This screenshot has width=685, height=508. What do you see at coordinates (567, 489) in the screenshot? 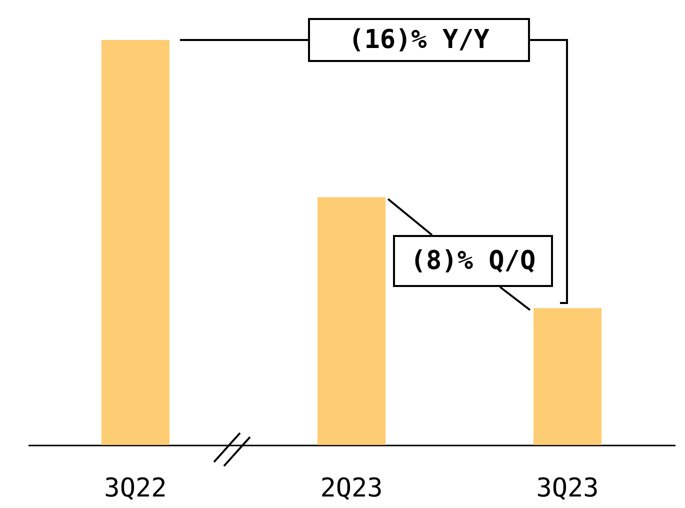
I see `x-tick-label: 3Q23` at bounding box center [567, 489].